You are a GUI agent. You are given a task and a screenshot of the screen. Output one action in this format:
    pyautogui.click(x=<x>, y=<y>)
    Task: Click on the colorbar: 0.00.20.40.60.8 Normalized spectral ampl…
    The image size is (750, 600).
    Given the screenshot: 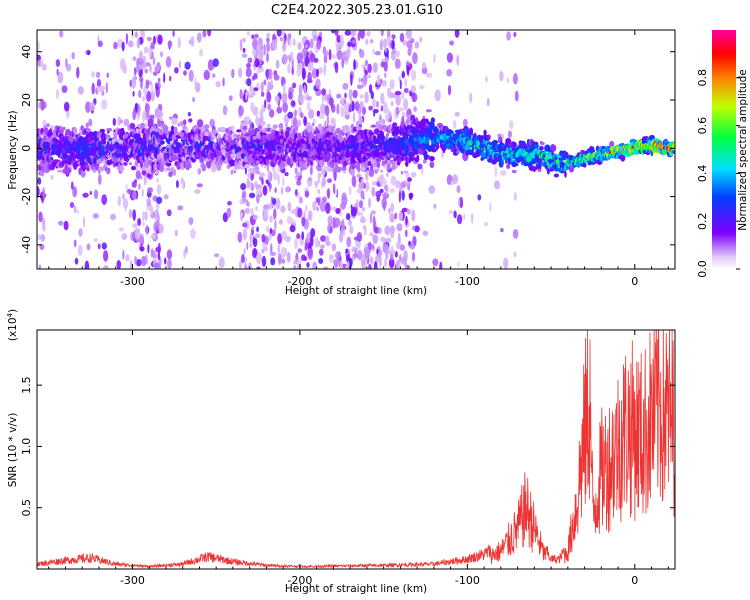 What is the action you would take?
    pyautogui.click(x=722, y=154)
    